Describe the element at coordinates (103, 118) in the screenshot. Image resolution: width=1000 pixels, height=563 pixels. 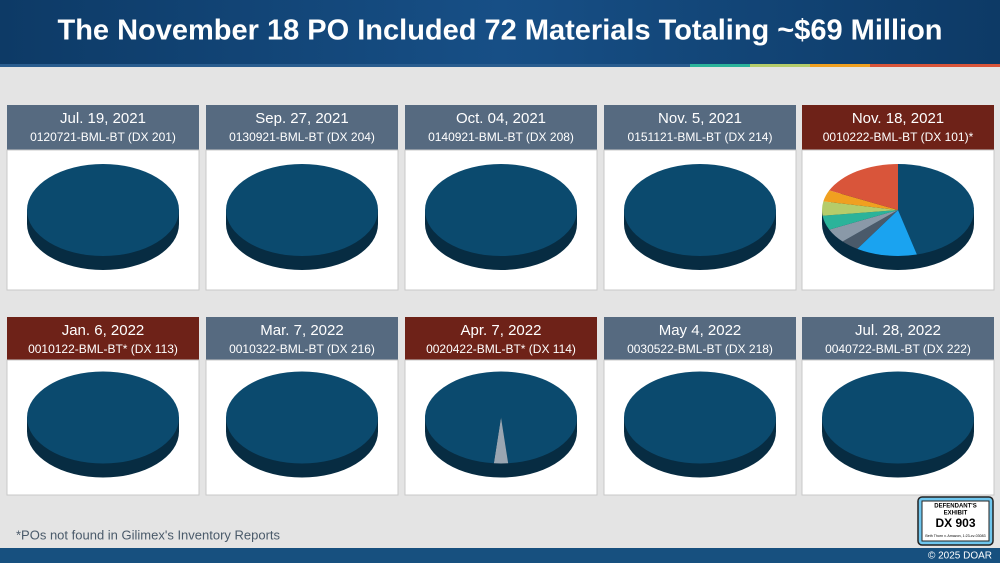
I see `panel-date: Jul. 19, 2021` at that location.